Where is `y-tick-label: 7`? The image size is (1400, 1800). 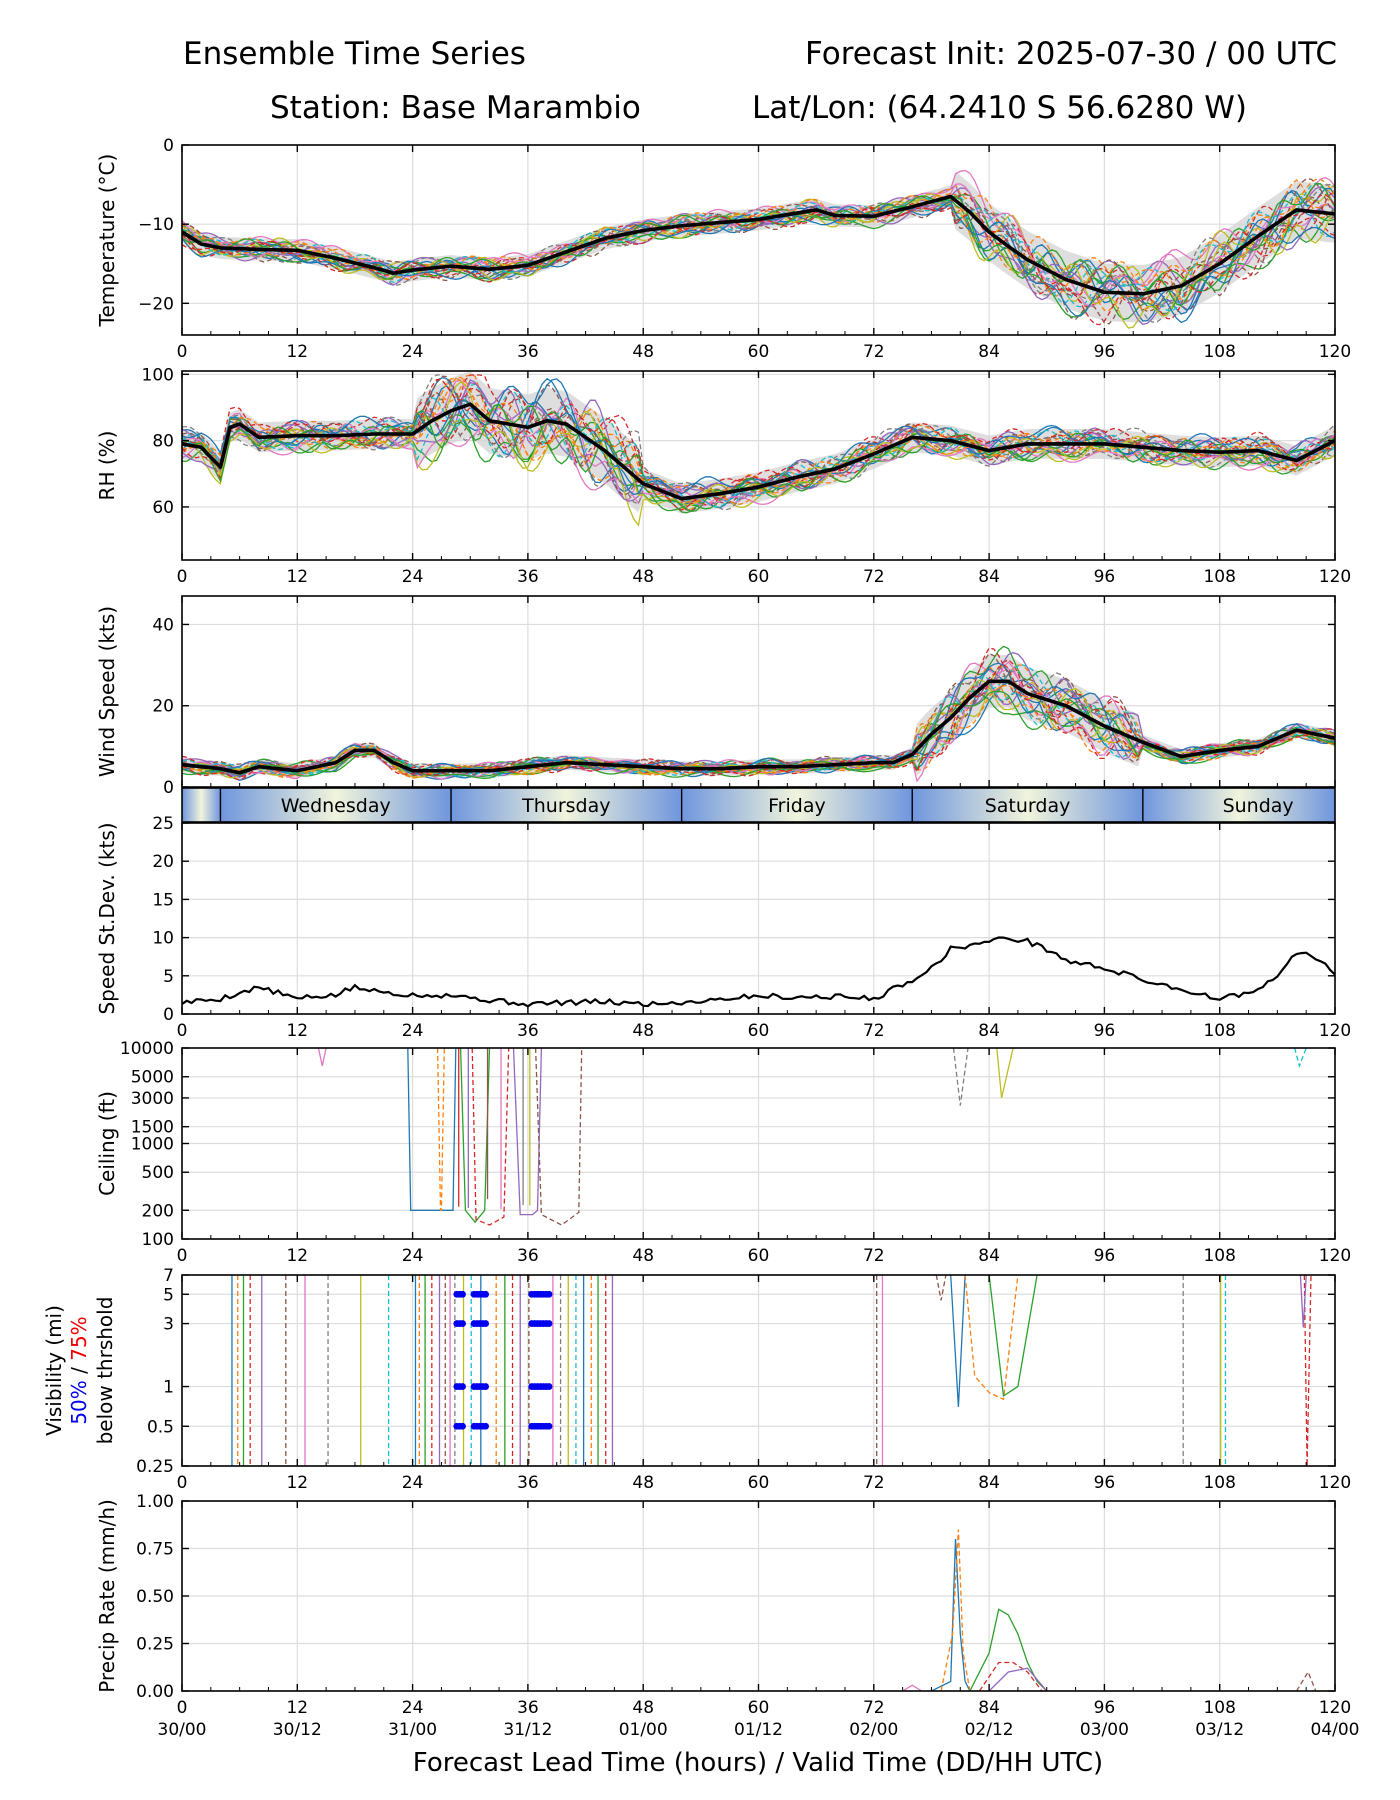
y-tick-label: 7 is located at coordinates (168, 1276).